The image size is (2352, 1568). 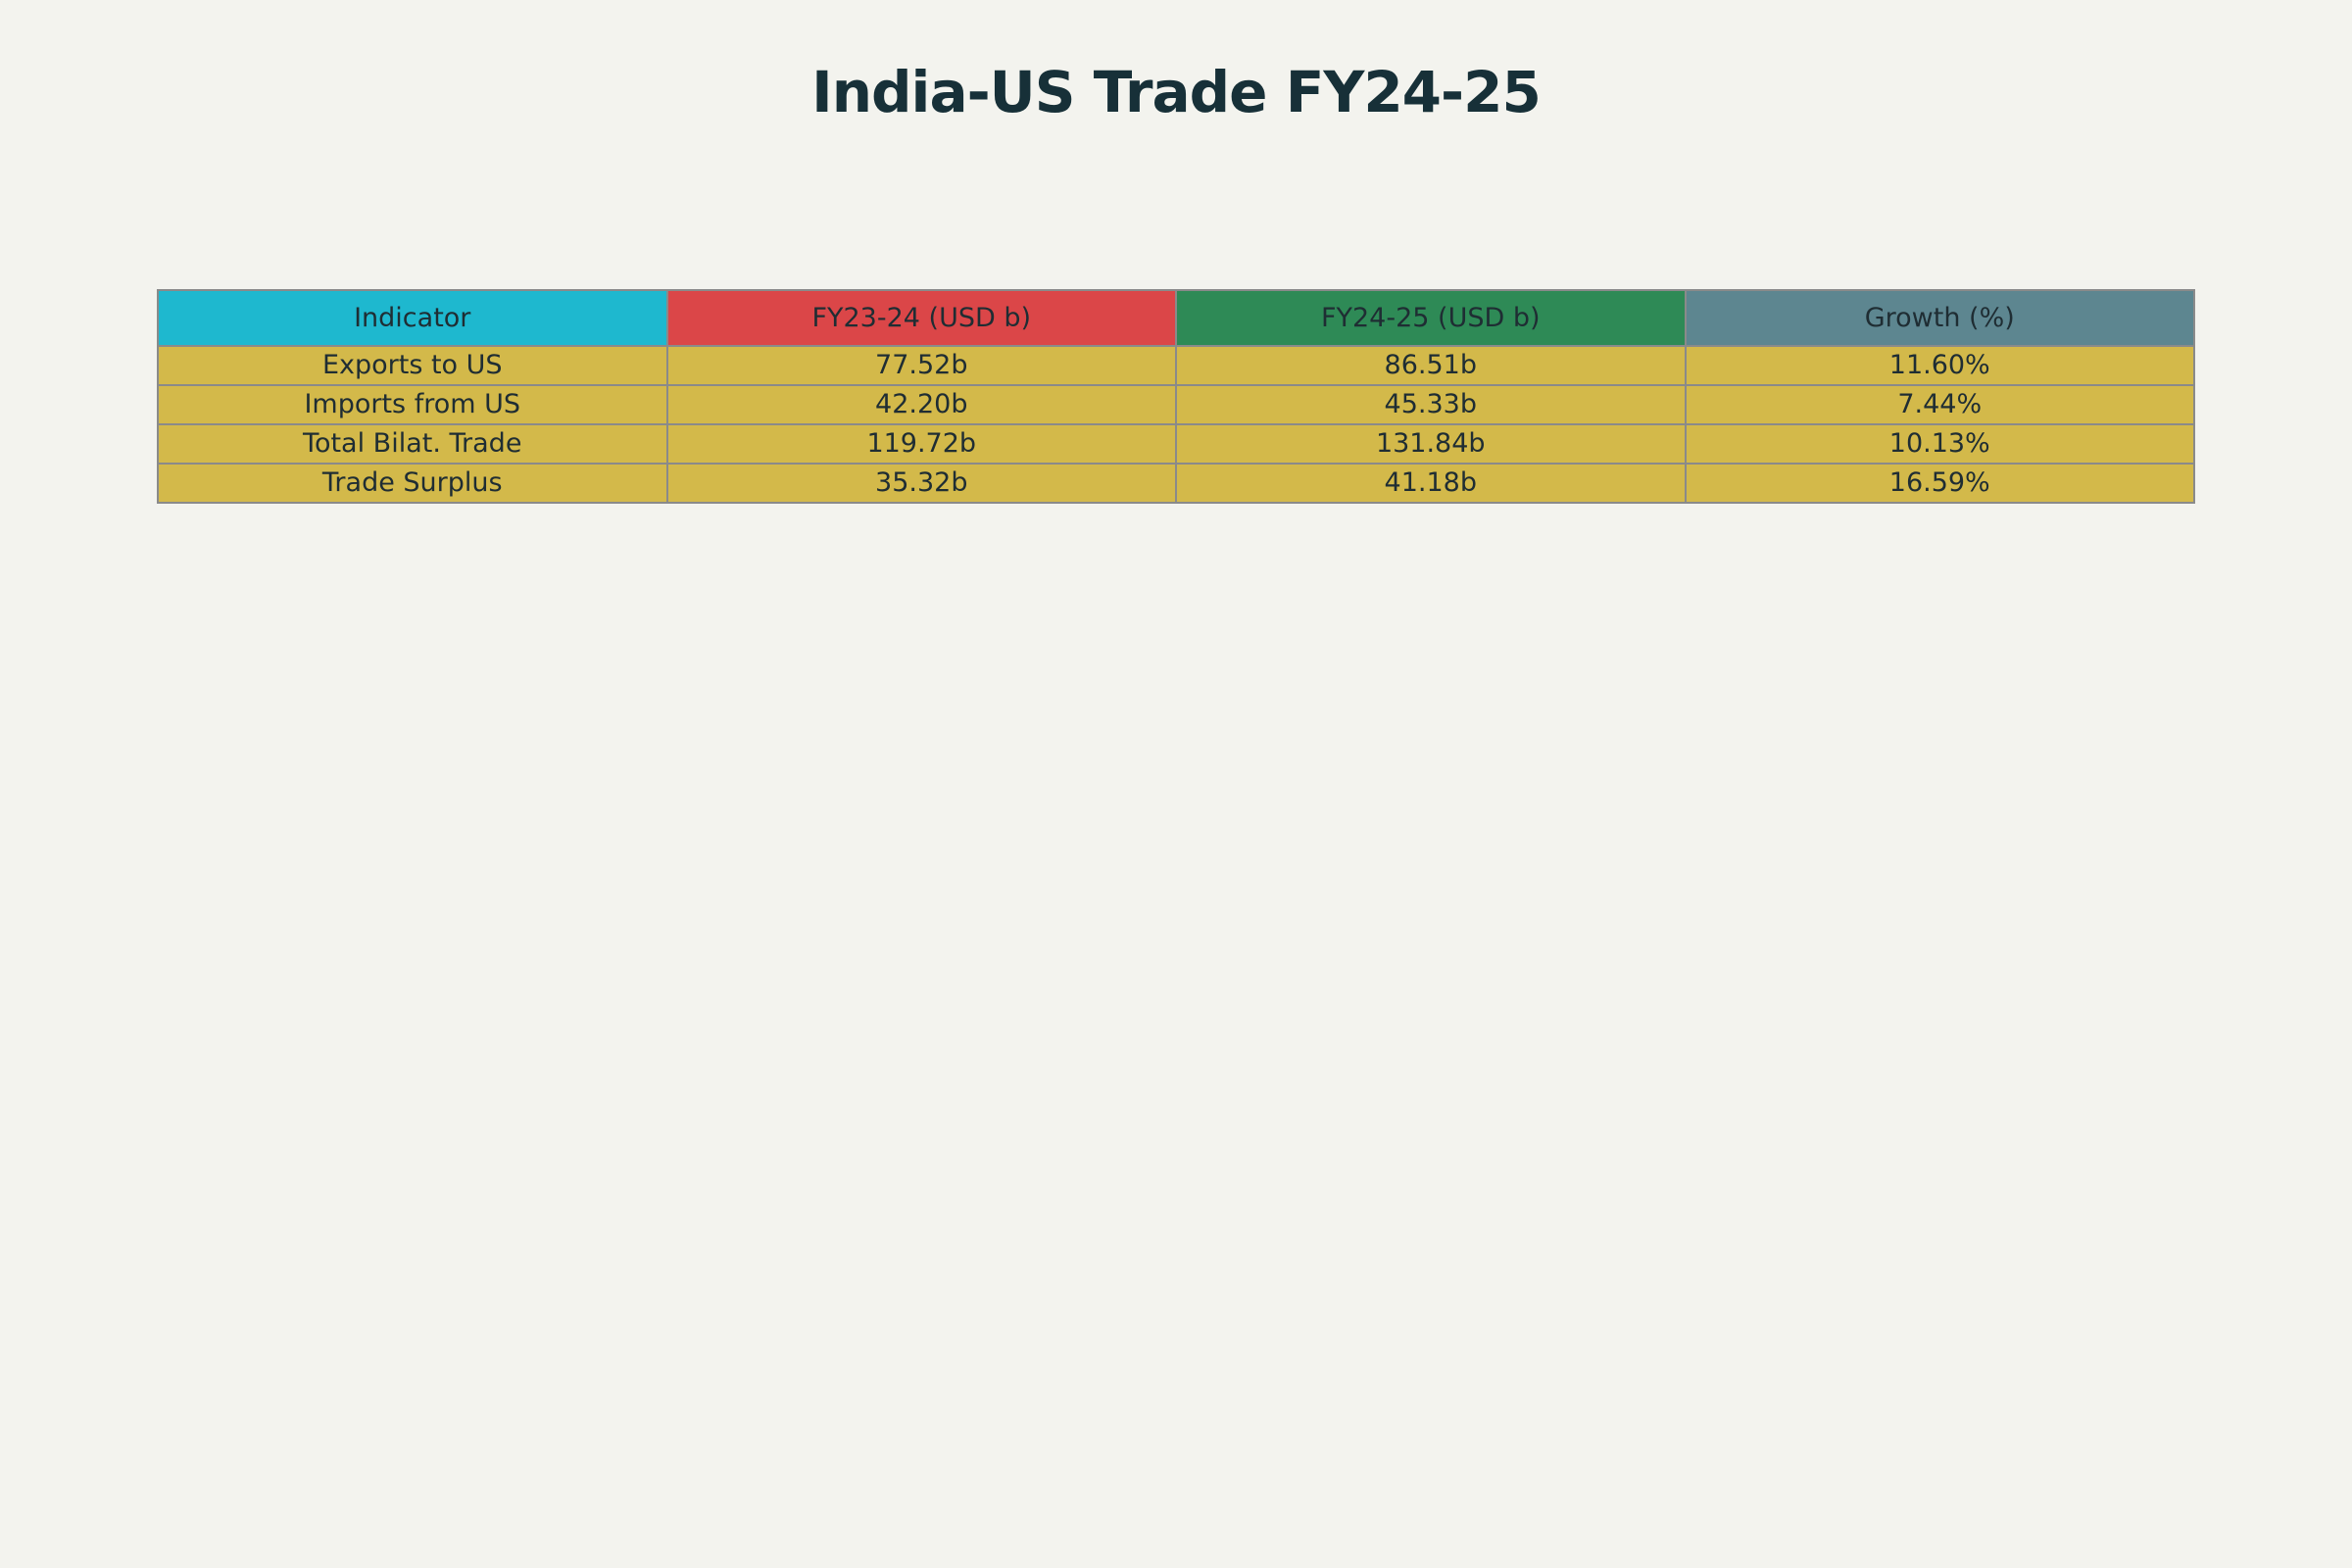 What do you see at coordinates (1939, 404) in the screenshot?
I see `table-cell: 7.44%` at bounding box center [1939, 404].